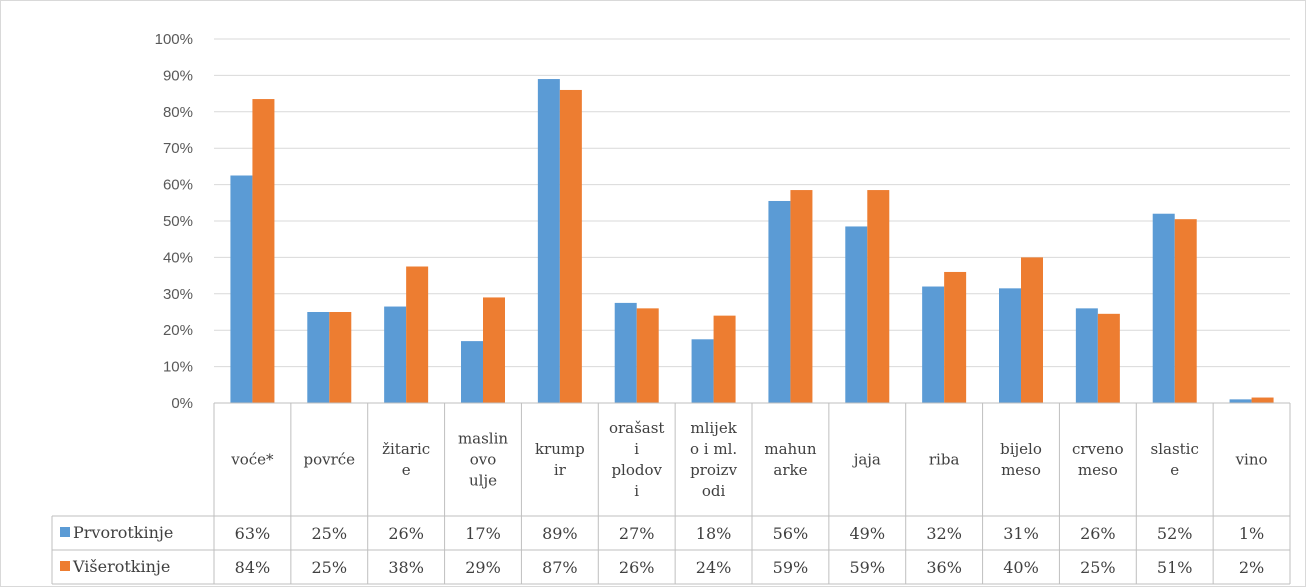 The height and width of the screenshot is (587, 1306). What do you see at coordinates (944, 460) in the screenshot?
I see `category-label: riba` at bounding box center [944, 460].